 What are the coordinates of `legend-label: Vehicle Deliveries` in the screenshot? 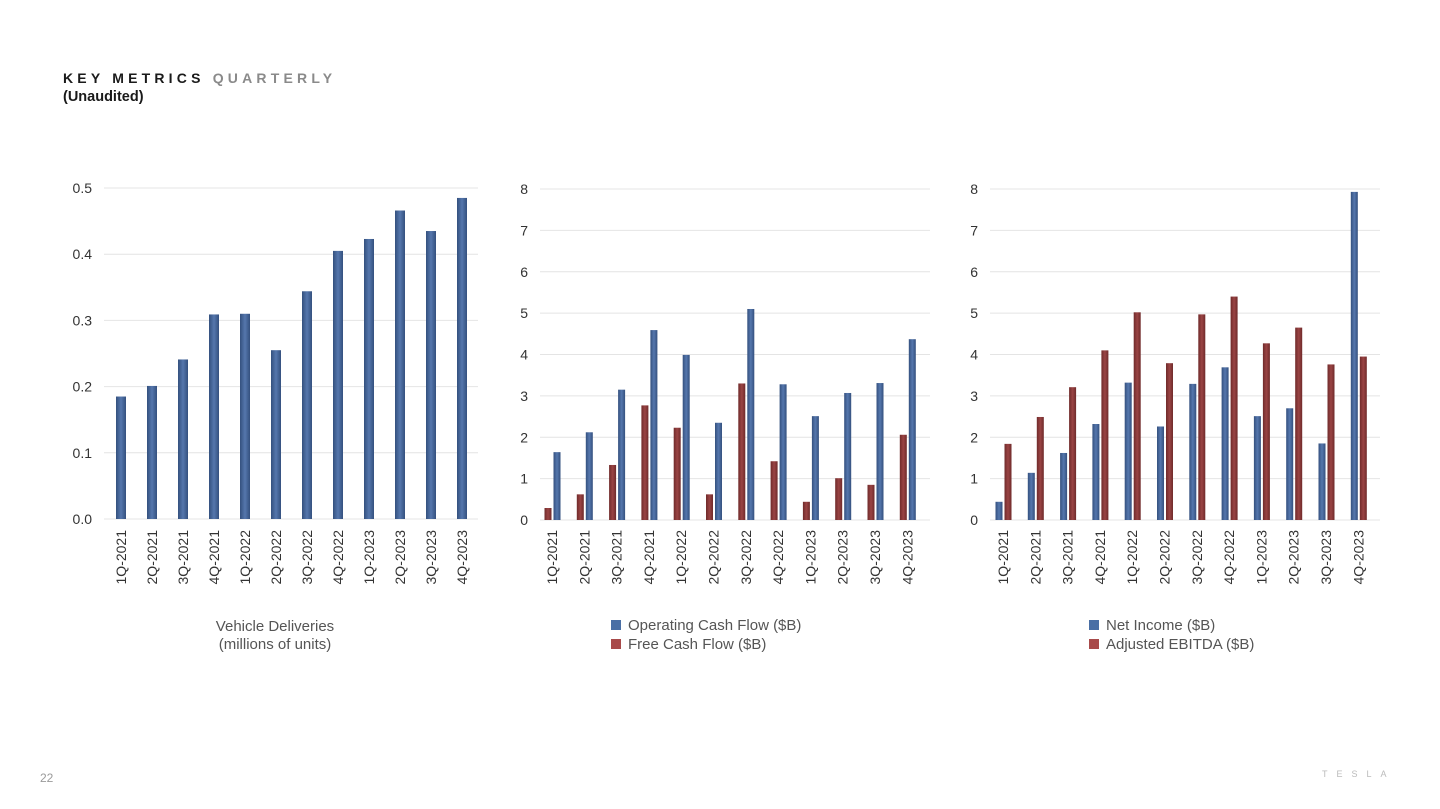 It's located at (275, 626).